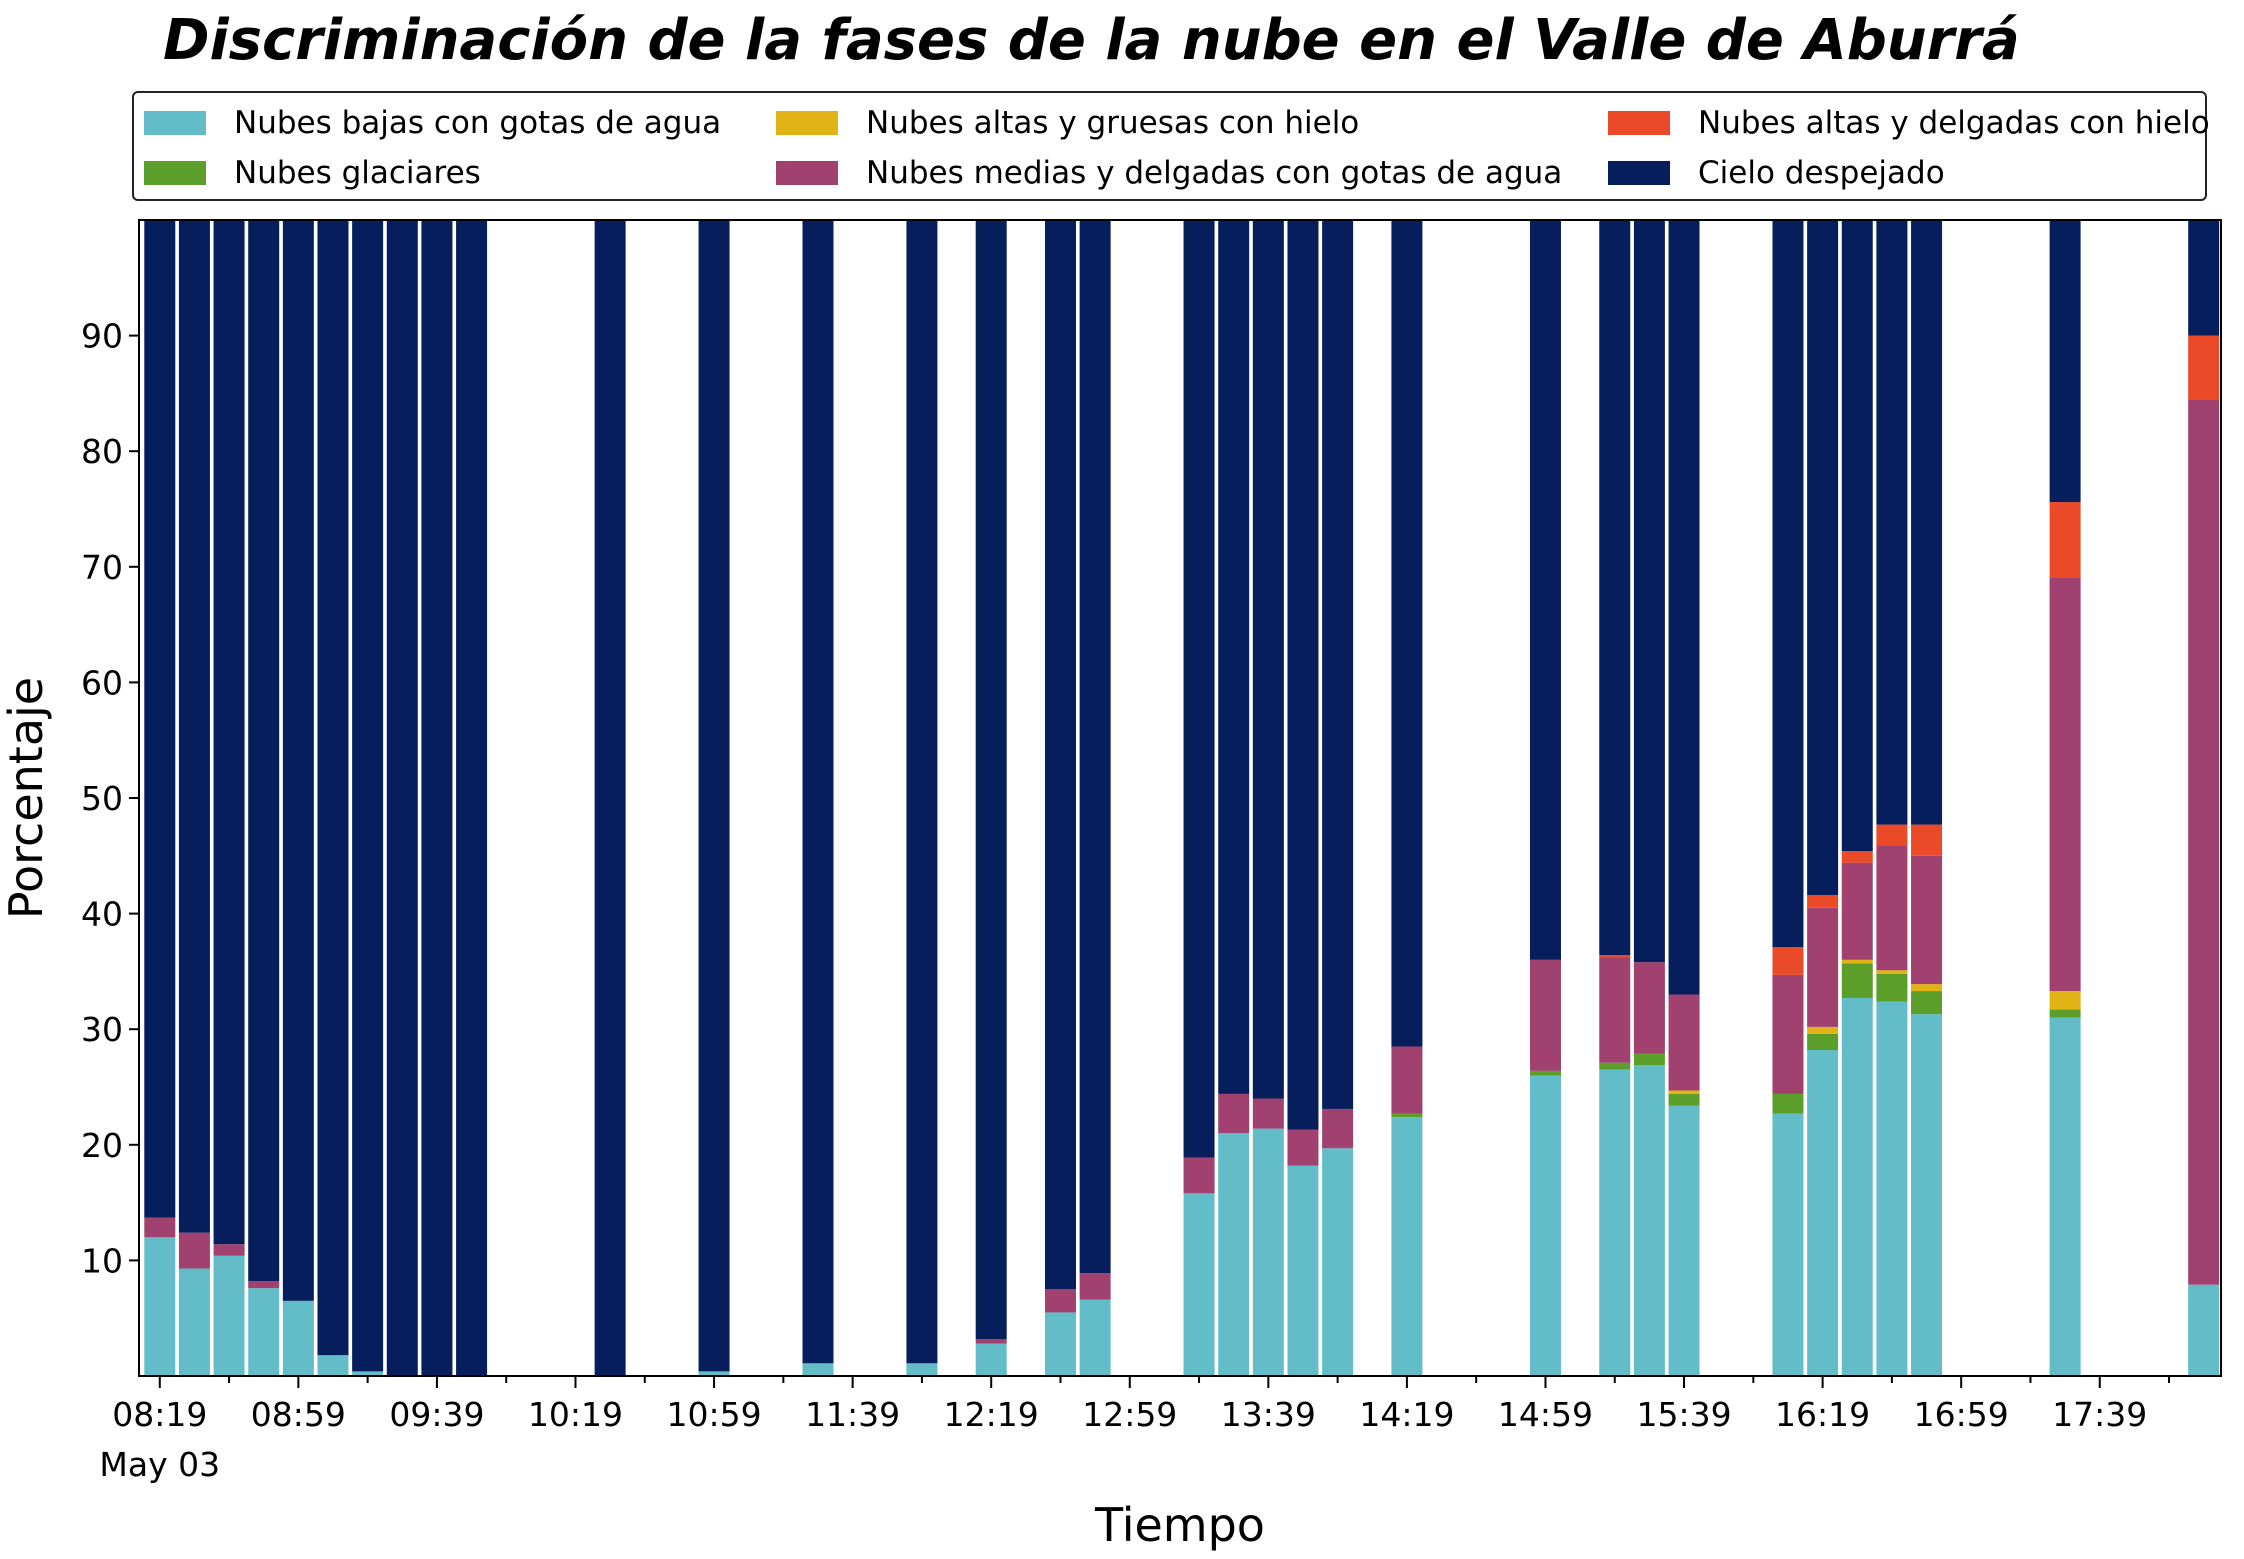 The image size is (2244, 1559). Describe the element at coordinates (1683, 1414) in the screenshot. I see `x-tick-label: 15:39` at that location.